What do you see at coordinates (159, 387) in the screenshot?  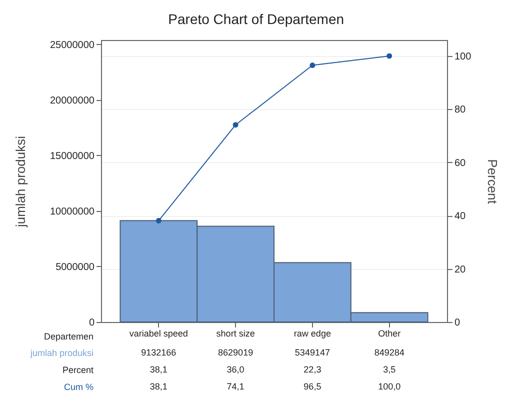 I see `data-label: 38,1` at bounding box center [159, 387].